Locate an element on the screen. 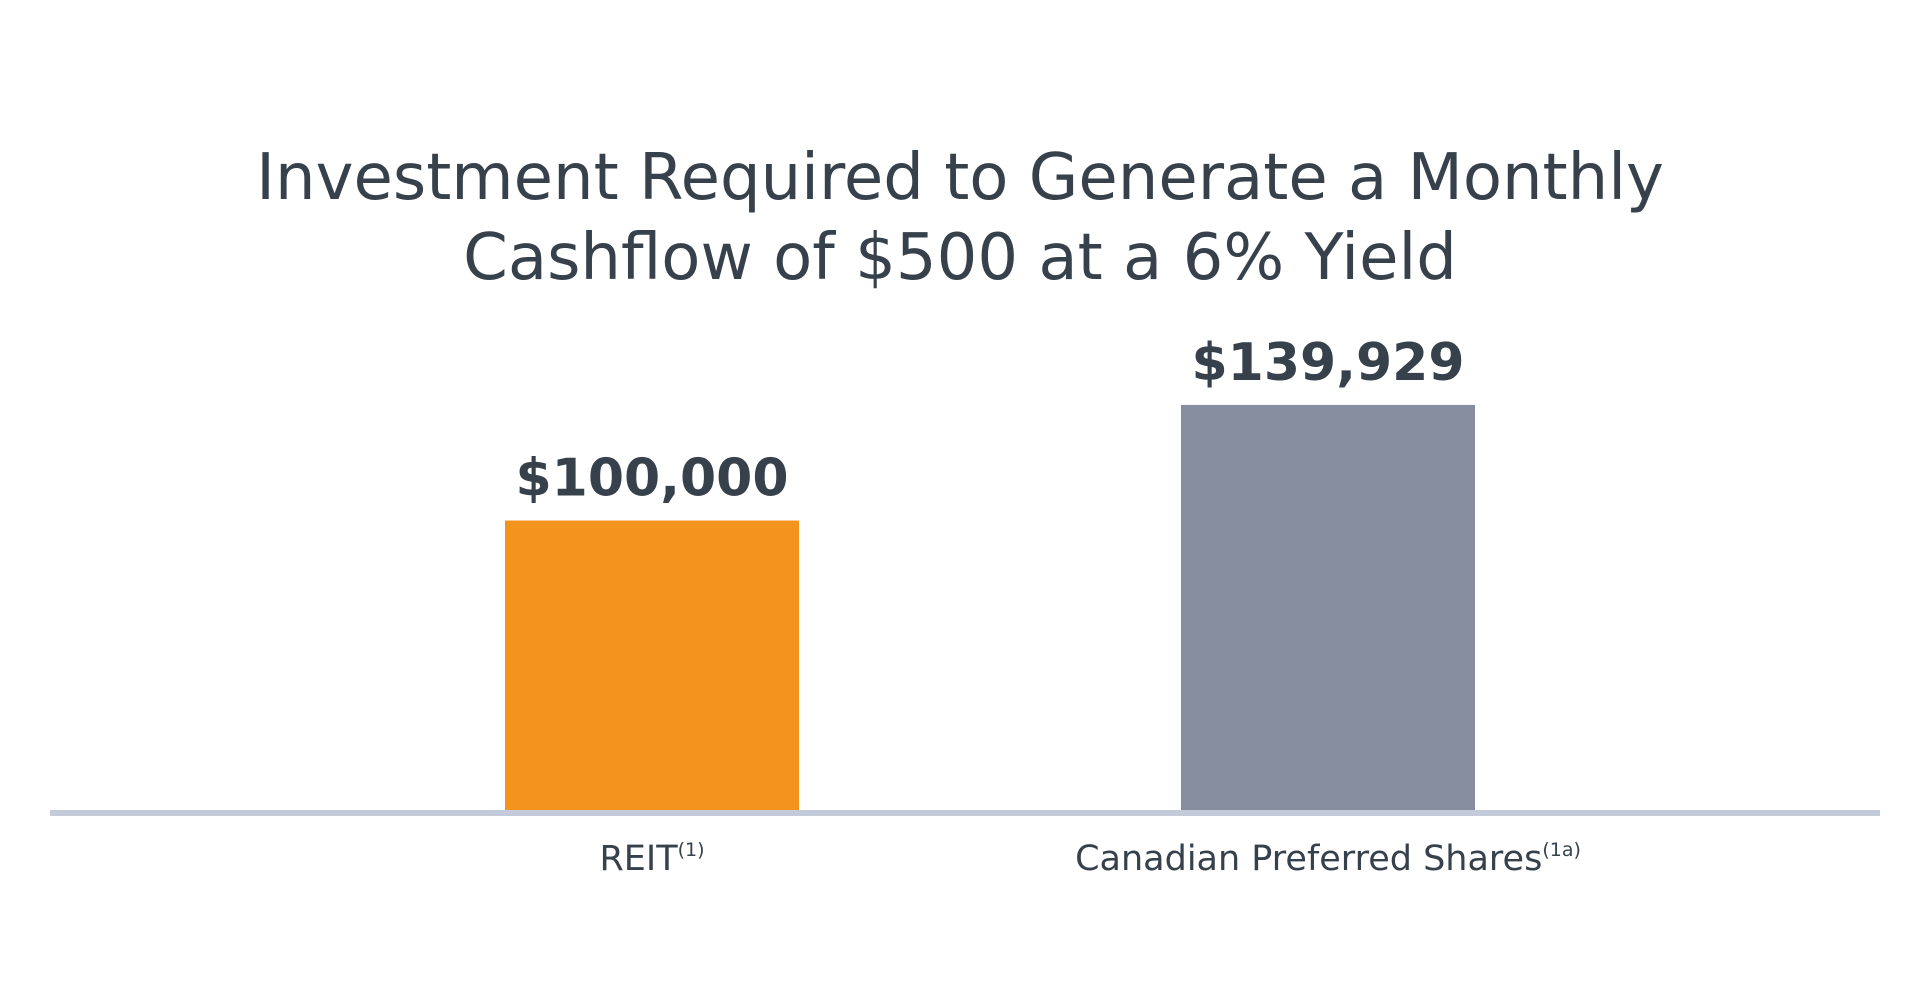 Image resolution: width=1920 pixels, height=1000 pixels. category-footnote-1: (1) is located at coordinates (691, 850).